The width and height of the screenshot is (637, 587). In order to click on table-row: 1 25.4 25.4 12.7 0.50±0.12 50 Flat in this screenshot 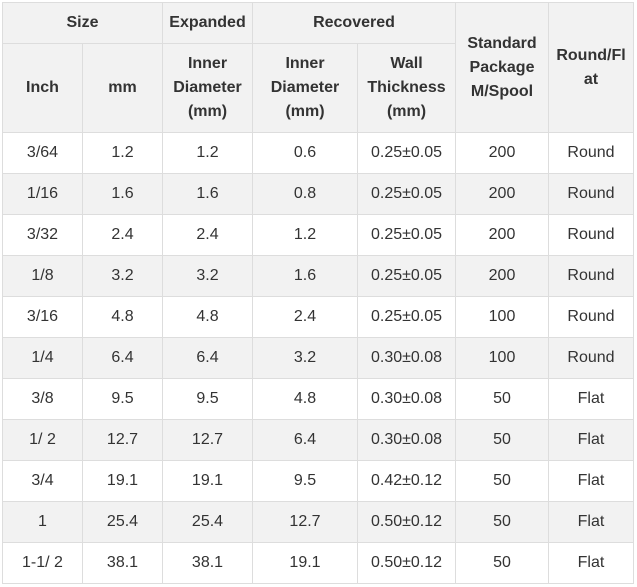, I will do `click(318, 522)`.